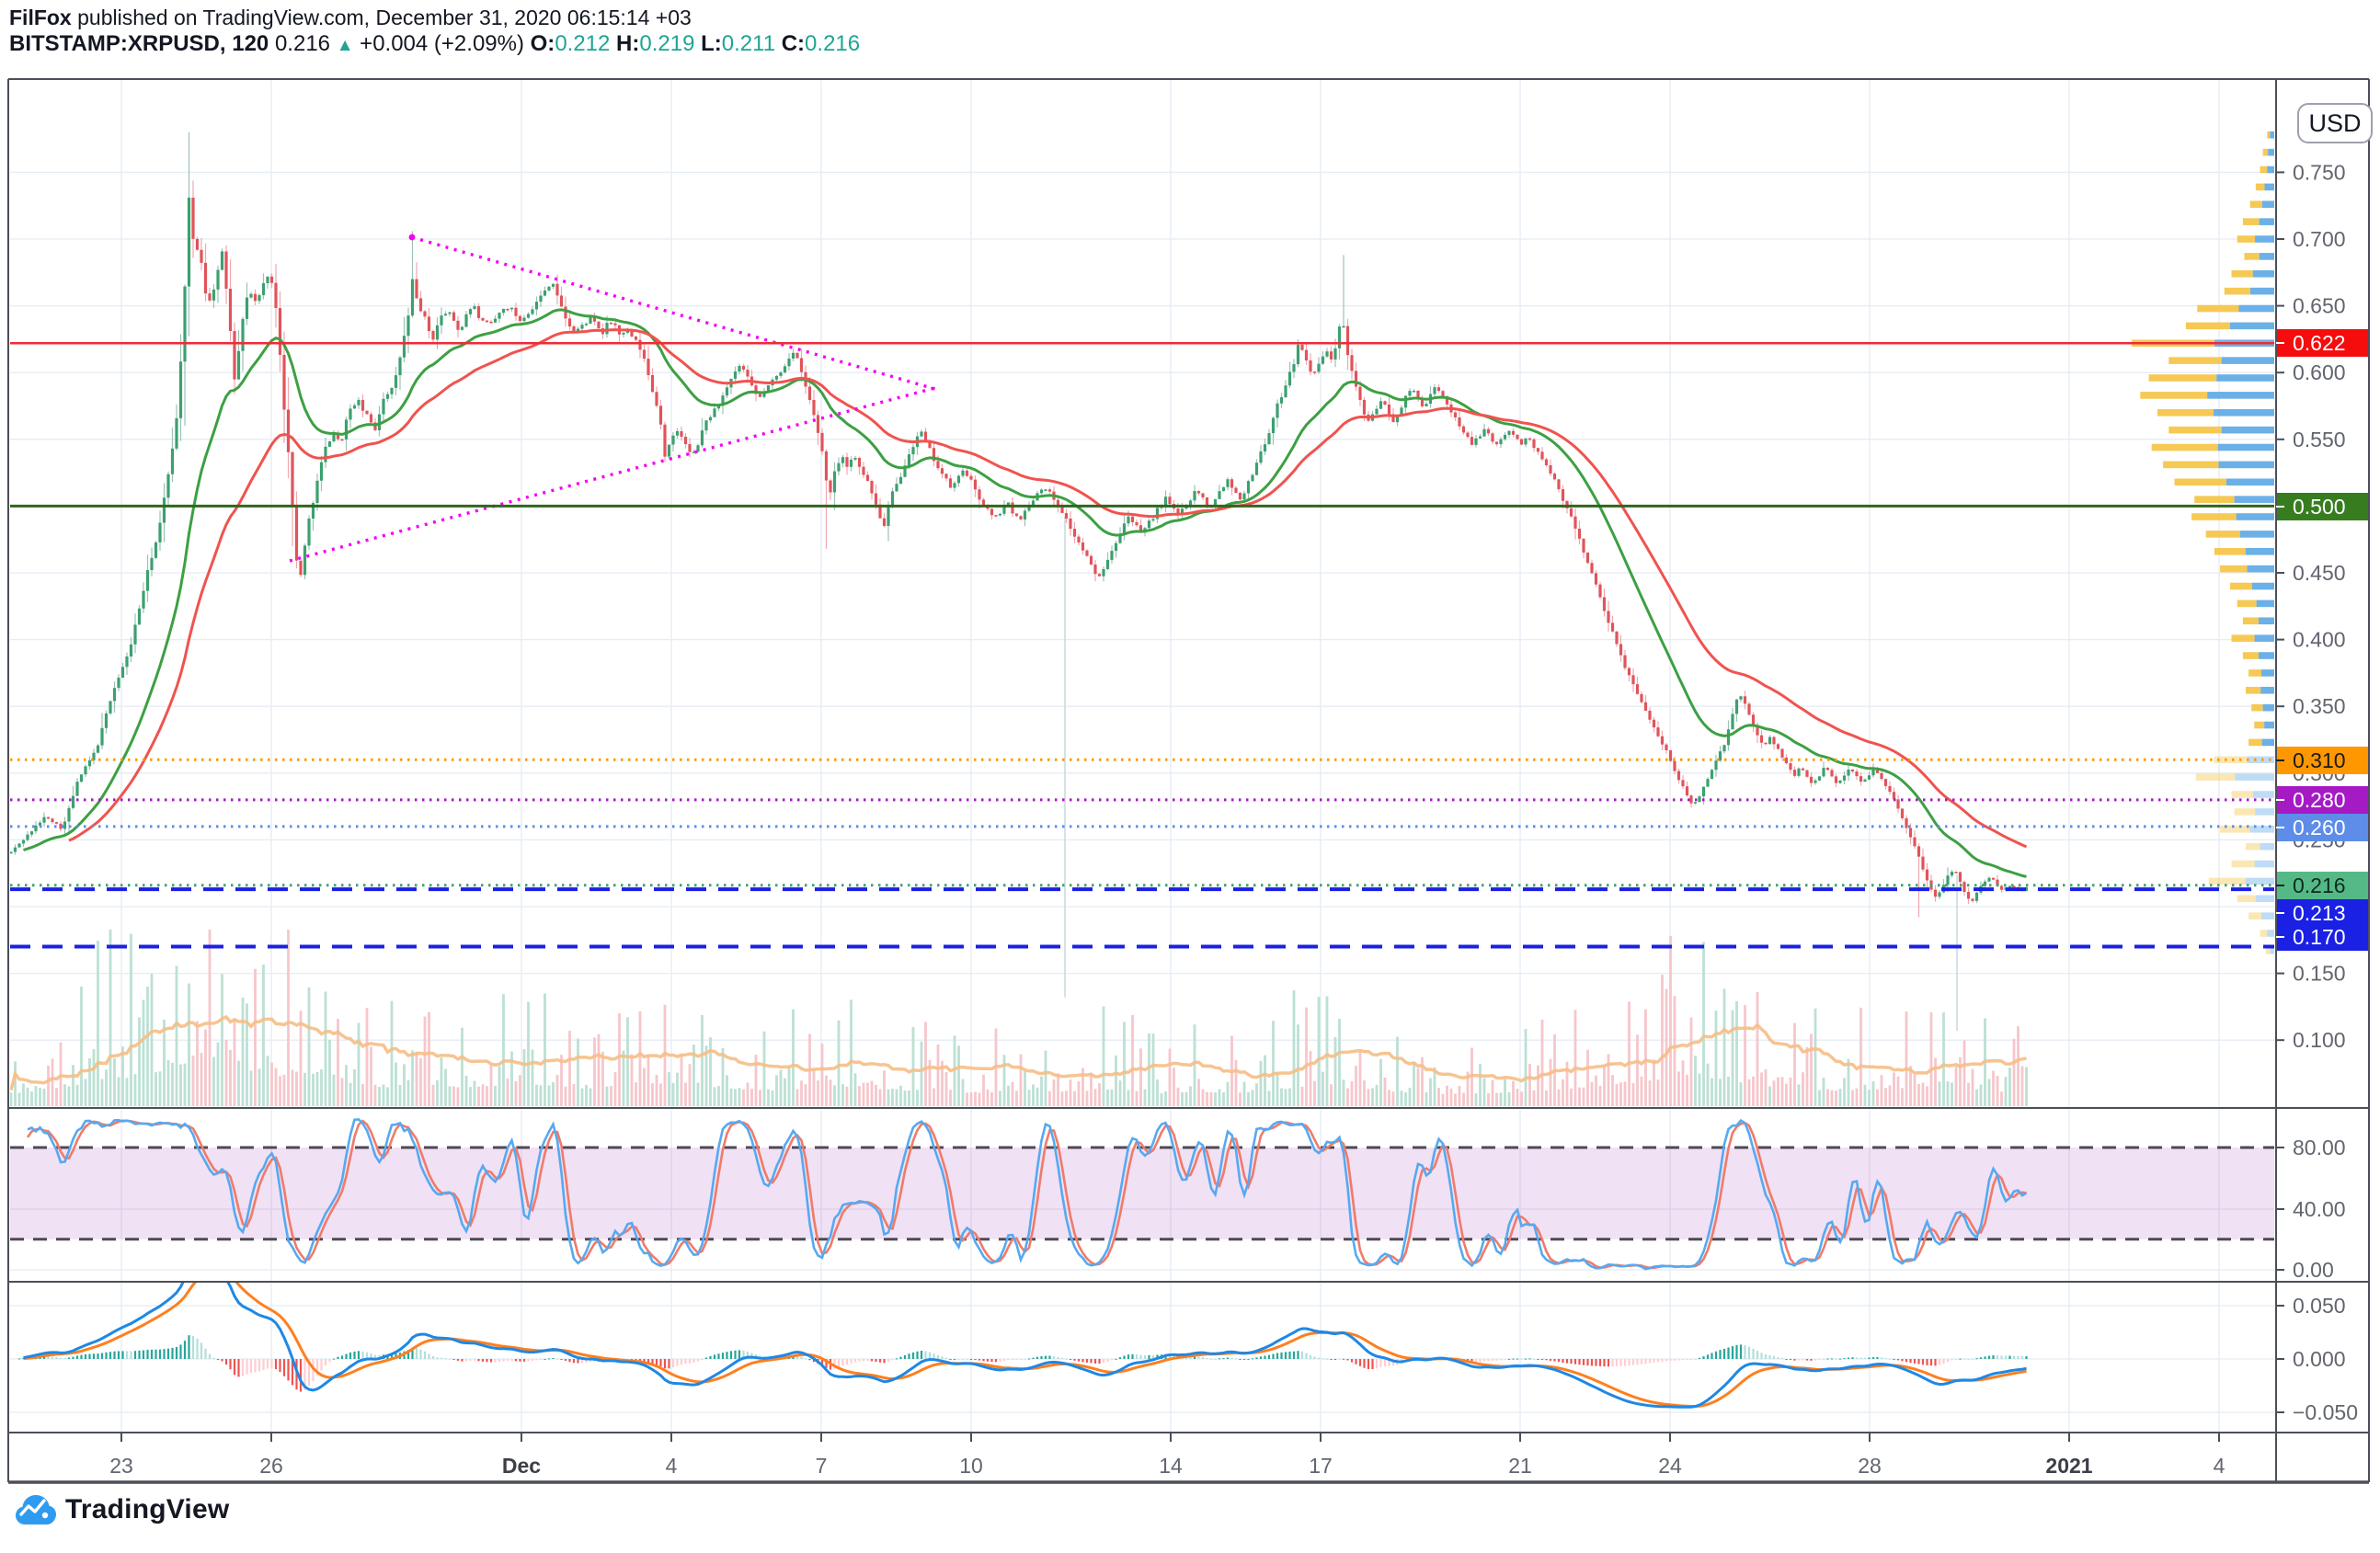 This screenshot has height=1553, width=2380. What do you see at coordinates (345, 45) in the screenshot?
I see `up-arrow-icon: ▲` at bounding box center [345, 45].